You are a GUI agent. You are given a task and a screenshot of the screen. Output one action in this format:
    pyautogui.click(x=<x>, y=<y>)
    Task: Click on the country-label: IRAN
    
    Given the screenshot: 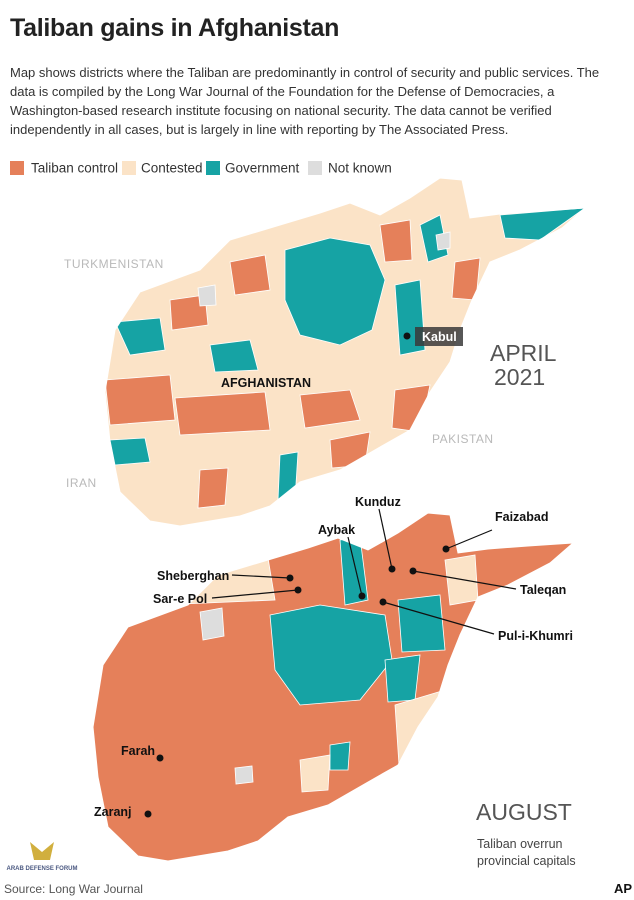 What is the action you would take?
    pyautogui.click(x=81, y=483)
    